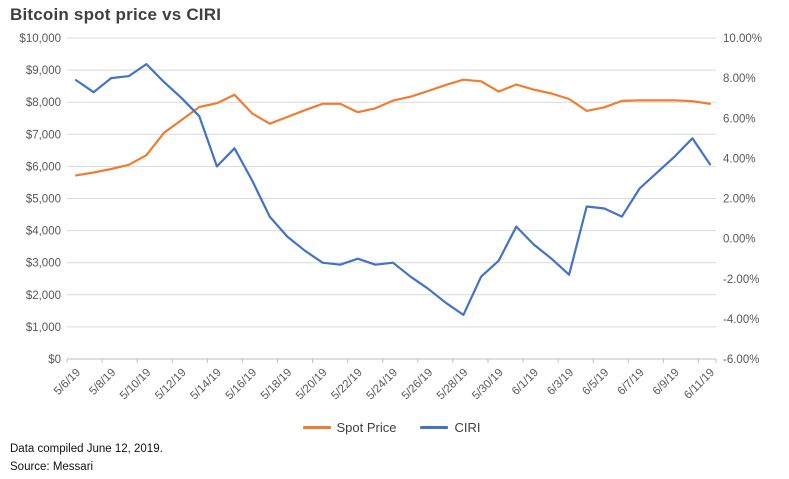 This screenshot has height=479, width=789. Describe the element at coordinates (366, 427) in the screenshot. I see `spot-price-legend-label: Spot Price` at that location.